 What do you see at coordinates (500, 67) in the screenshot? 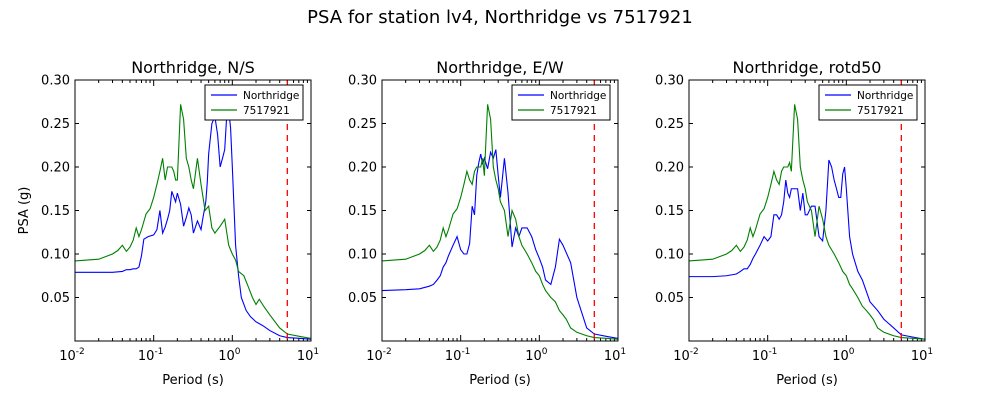
I see `subplot-title: Northridge, E/W` at bounding box center [500, 67].